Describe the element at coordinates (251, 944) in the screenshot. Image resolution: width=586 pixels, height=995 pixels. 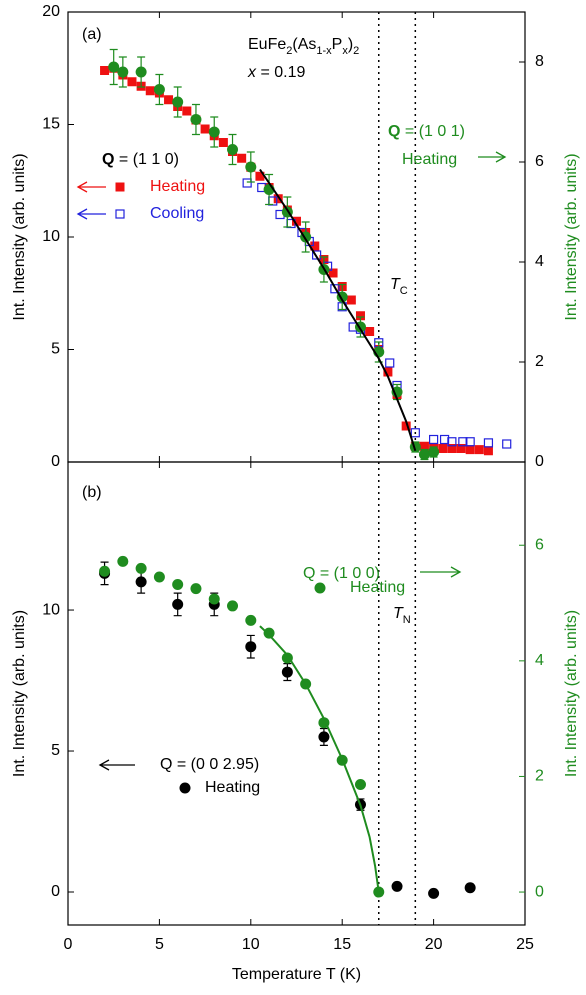
I see `x-tick-label: 10` at that location.